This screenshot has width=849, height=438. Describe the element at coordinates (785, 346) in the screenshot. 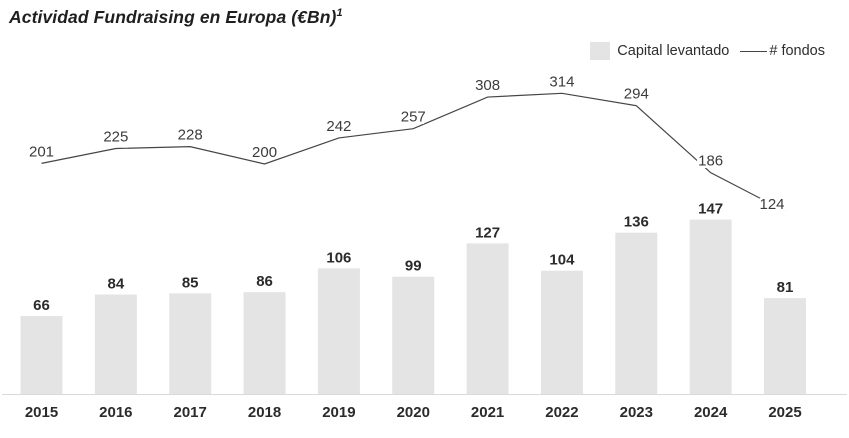

I see `bar-2025` at that location.